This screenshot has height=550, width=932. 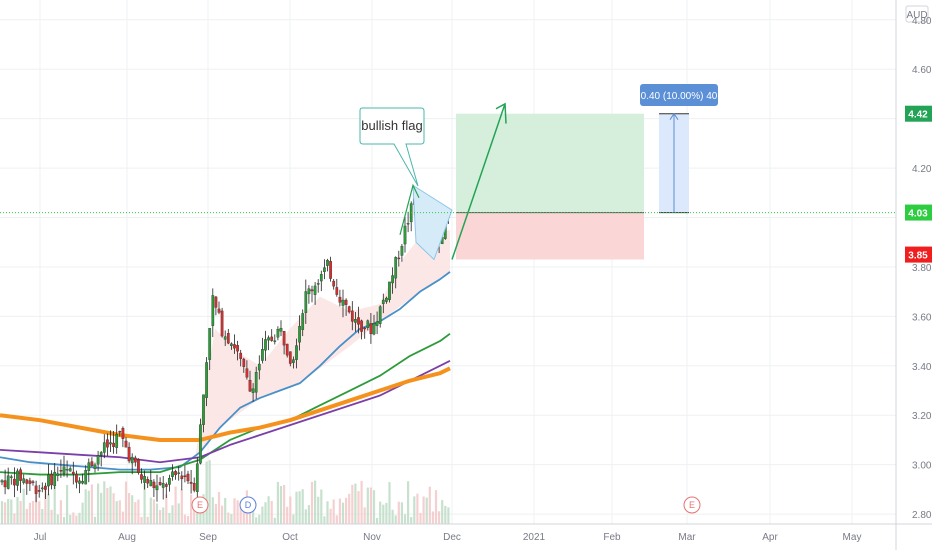 I want to click on y-tick-label: 3.40, so click(x=922, y=367).